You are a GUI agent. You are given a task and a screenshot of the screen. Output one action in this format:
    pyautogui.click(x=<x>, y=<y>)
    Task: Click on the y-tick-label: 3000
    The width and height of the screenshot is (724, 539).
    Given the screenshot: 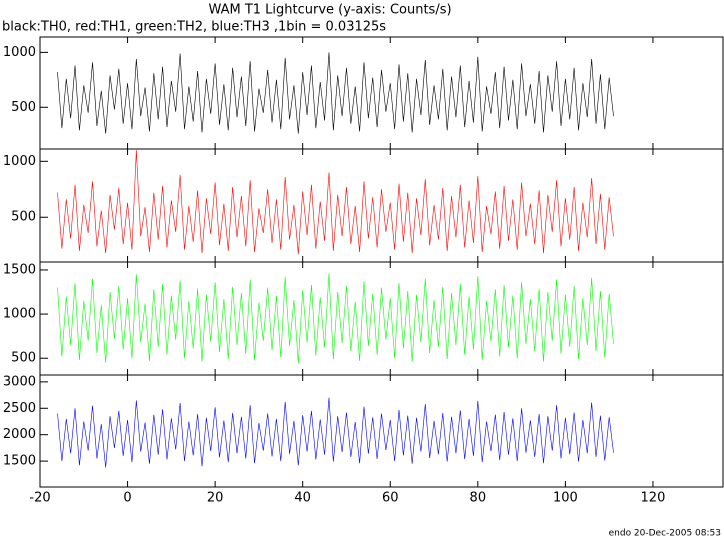 What is the action you would take?
    pyautogui.click(x=19, y=381)
    